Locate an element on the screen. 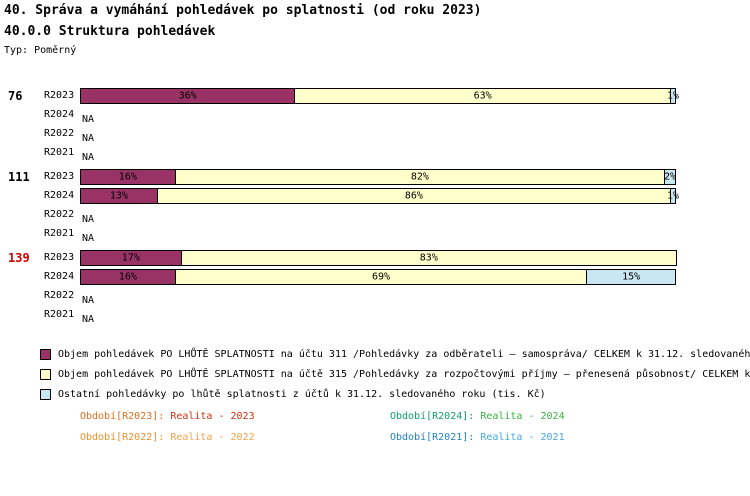 The image size is (750, 496). period-legend-value: Realita - 2022 is located at coordinates (212, 437).